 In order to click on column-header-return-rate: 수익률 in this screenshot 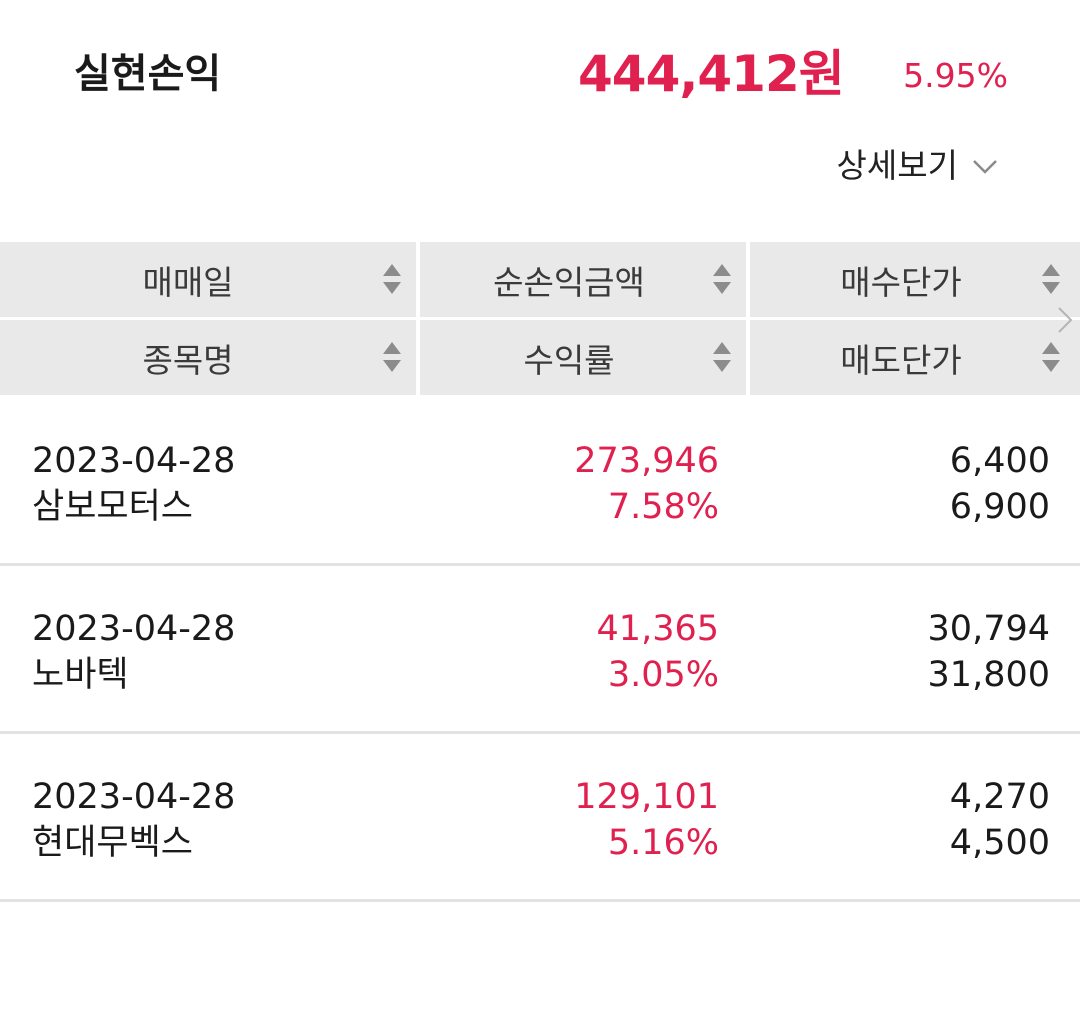, I will do `click(583, 357)`.